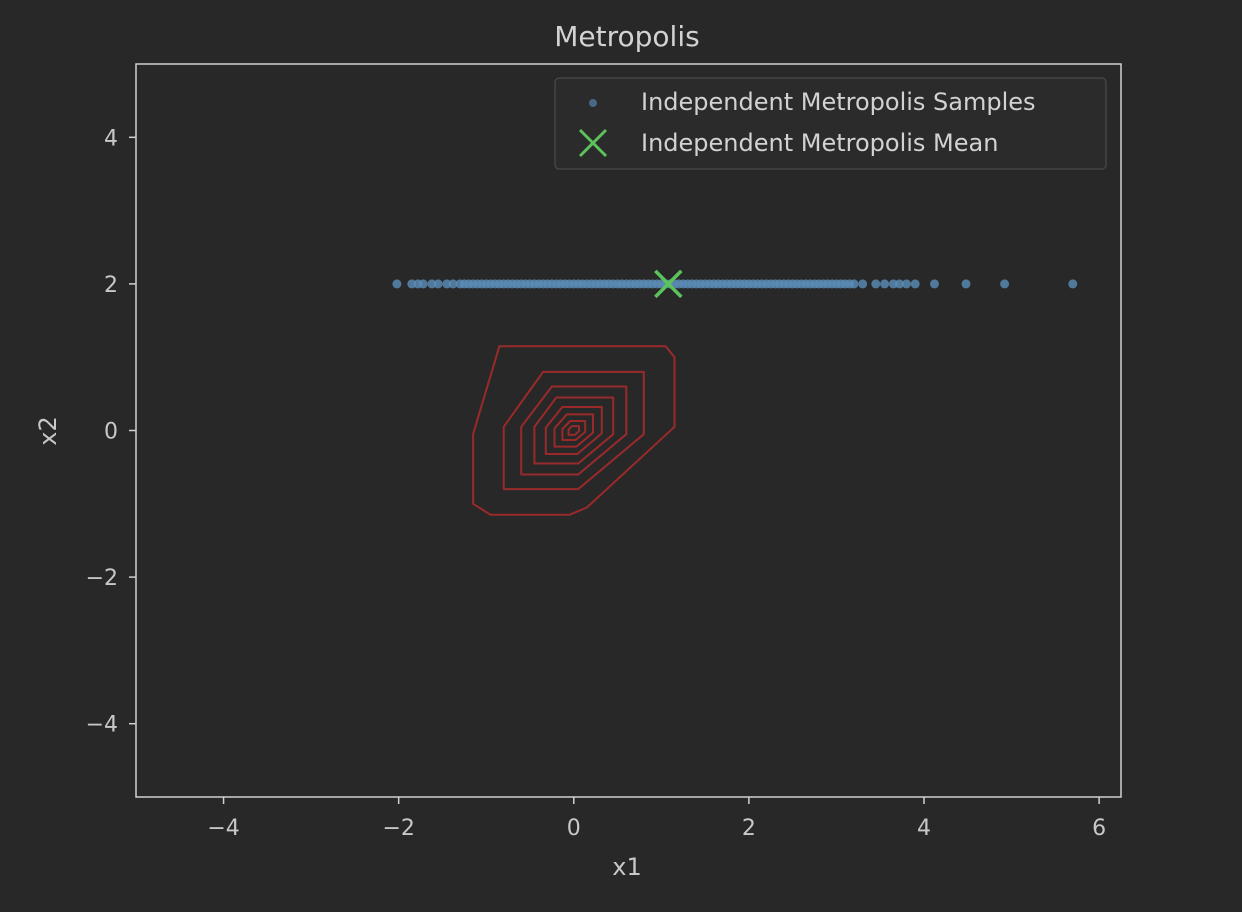  I want to click on x-tick-label: −2, so click(398, 828).